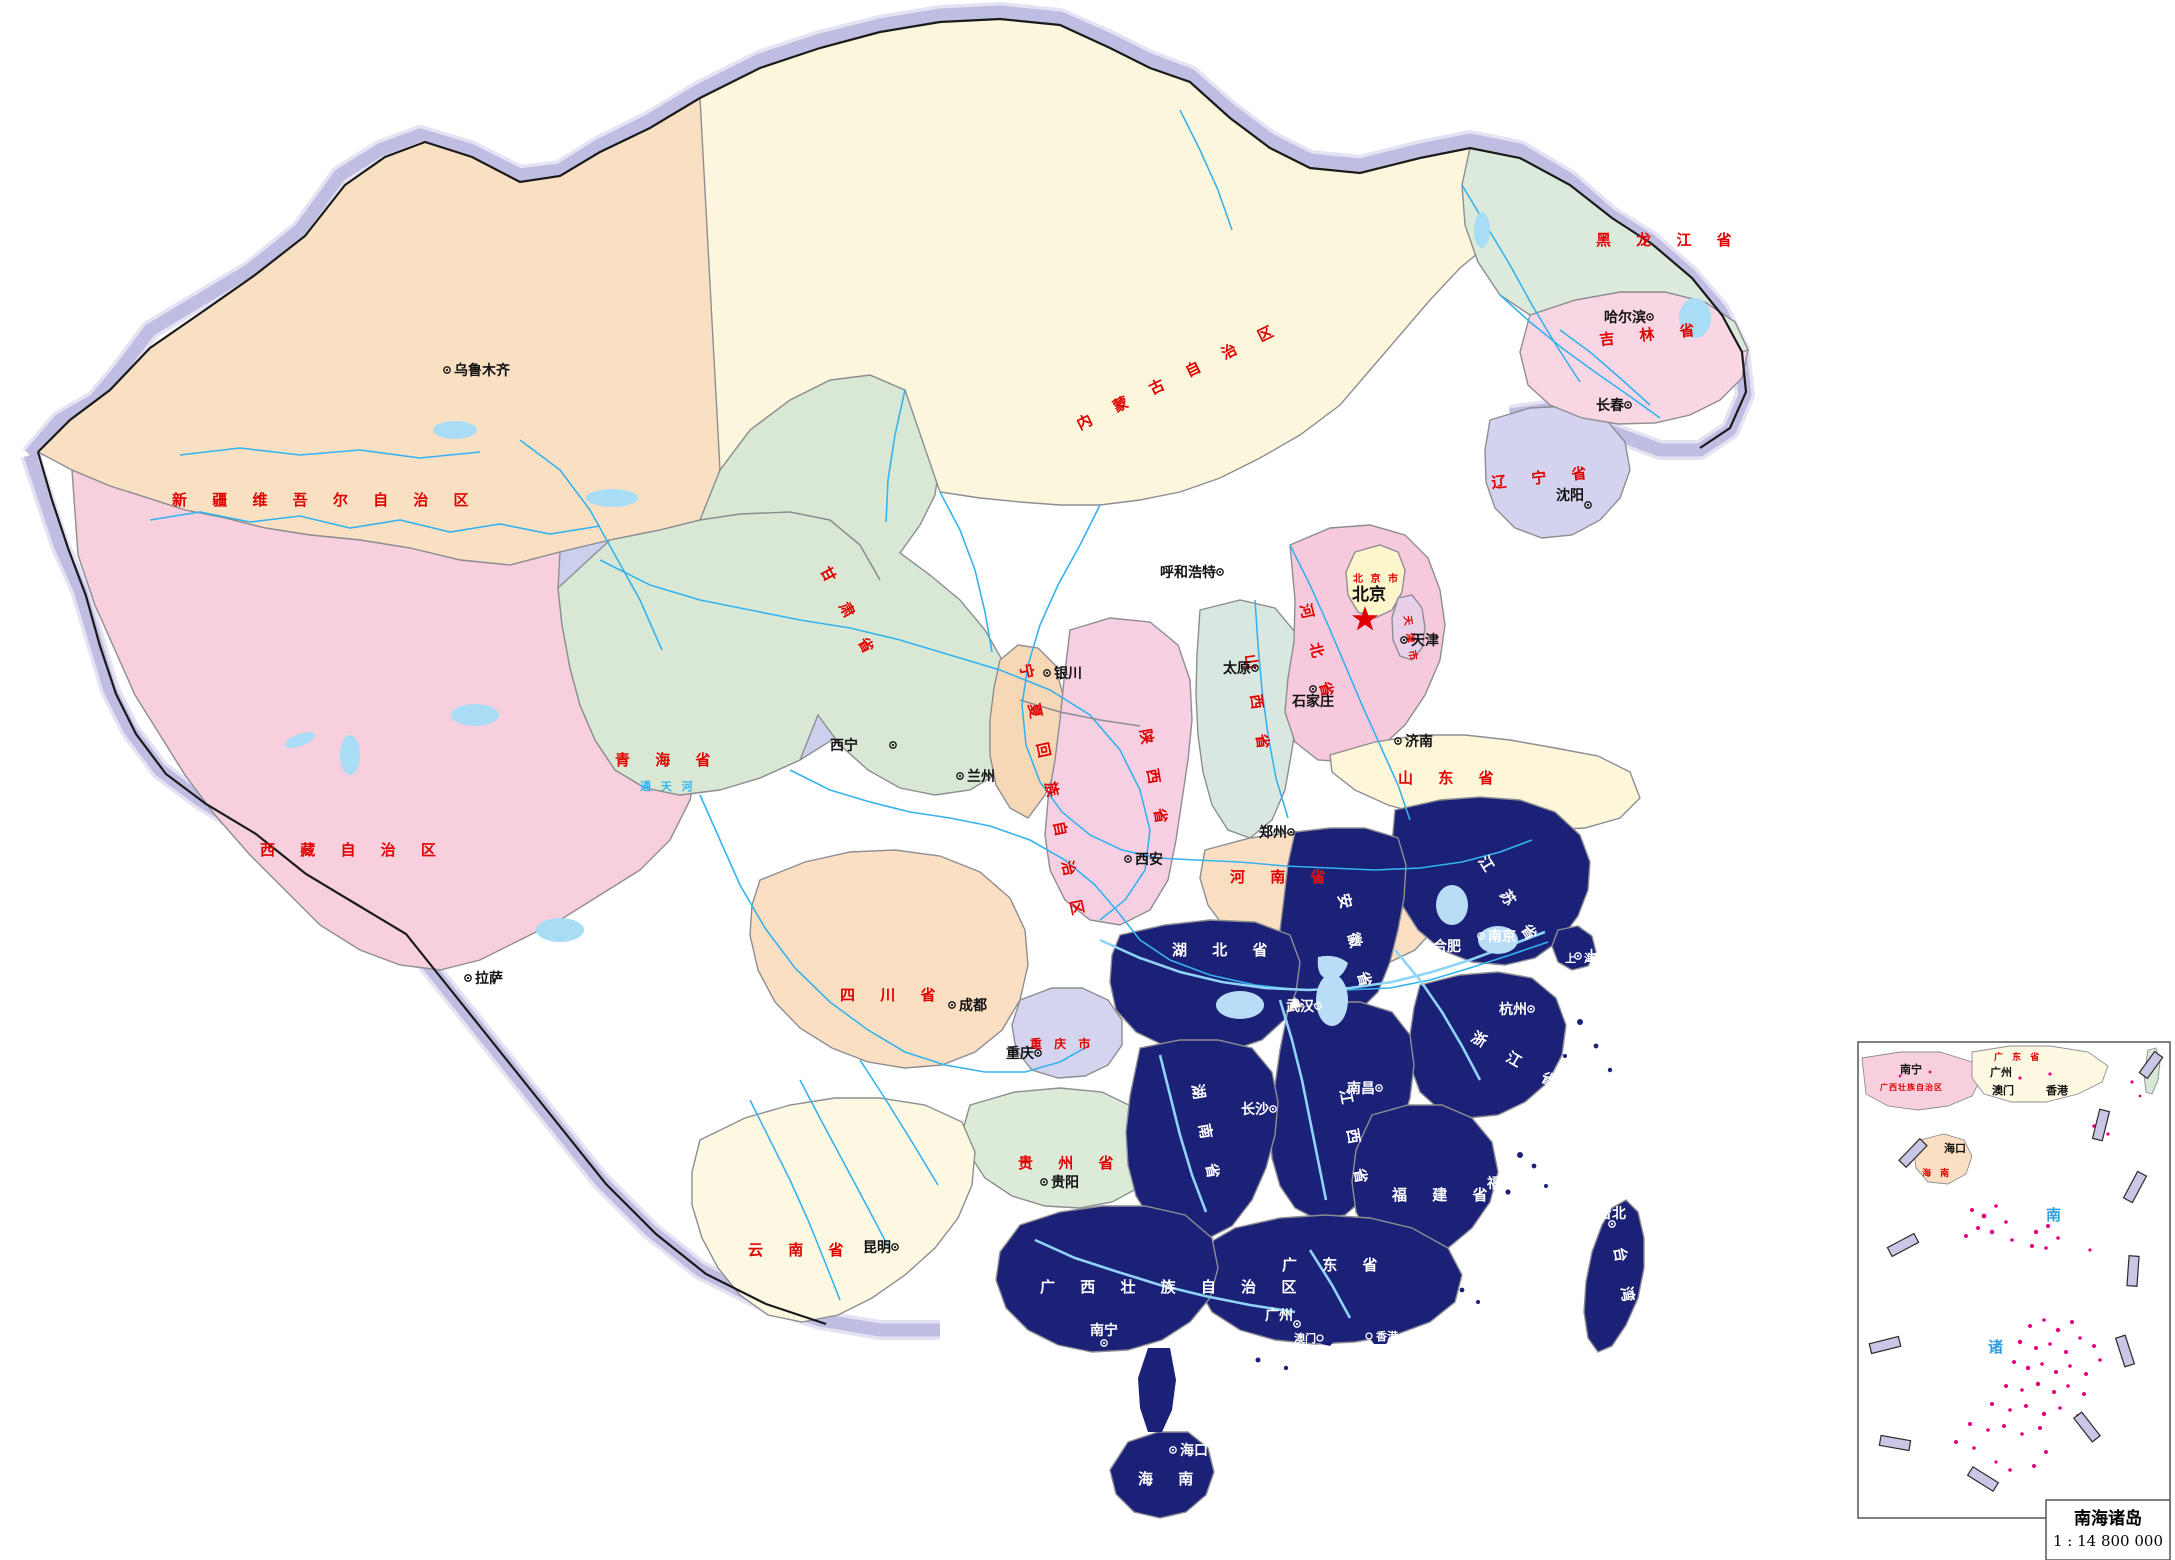 Image resolution: width=2175 pixels, height=1560 pixels. I want to click on province-anhui, so click(1343, 923).